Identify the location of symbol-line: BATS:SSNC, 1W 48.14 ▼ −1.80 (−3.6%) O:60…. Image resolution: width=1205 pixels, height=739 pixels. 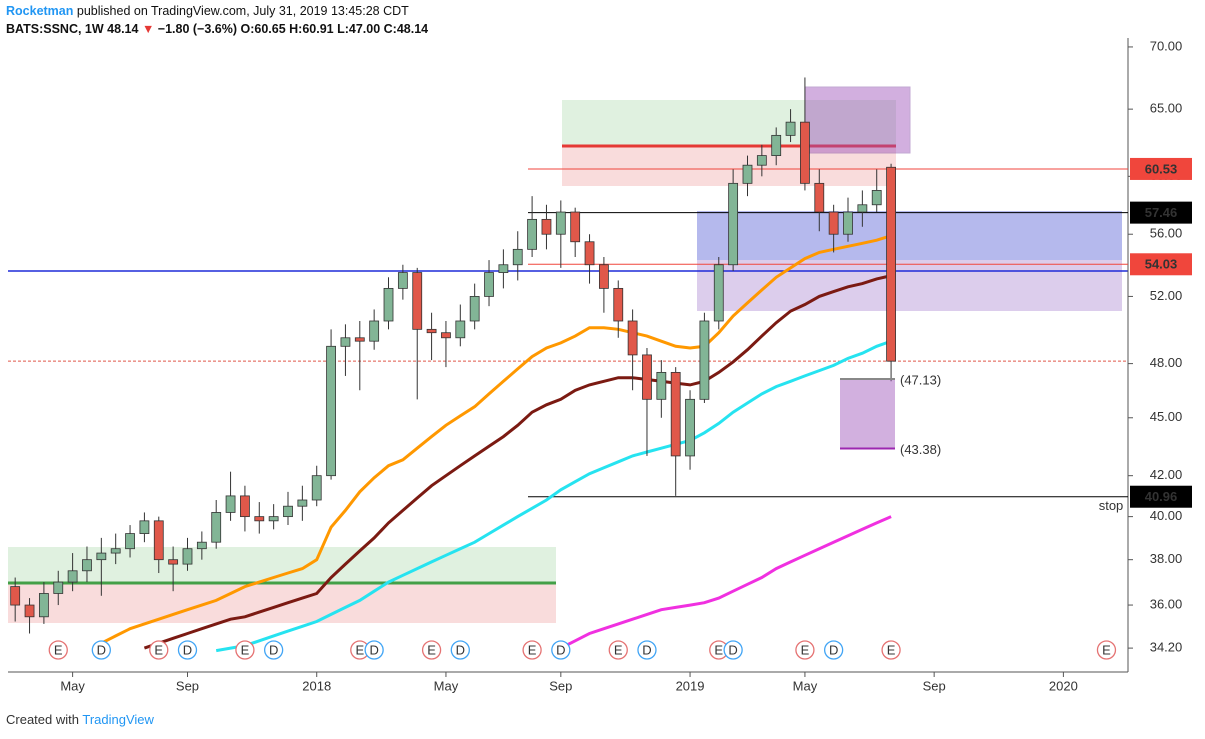
(217, 29).